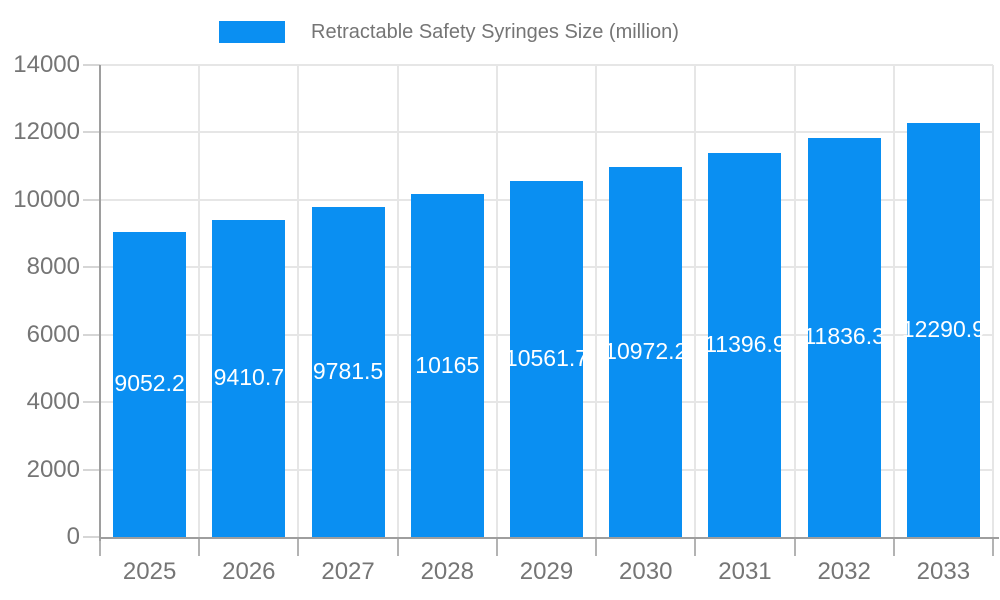 The image size is (1000, 600). Describe the element at coordinates (46, 64) in the screenshot. I see `y-axis-label: 14000` at that location.